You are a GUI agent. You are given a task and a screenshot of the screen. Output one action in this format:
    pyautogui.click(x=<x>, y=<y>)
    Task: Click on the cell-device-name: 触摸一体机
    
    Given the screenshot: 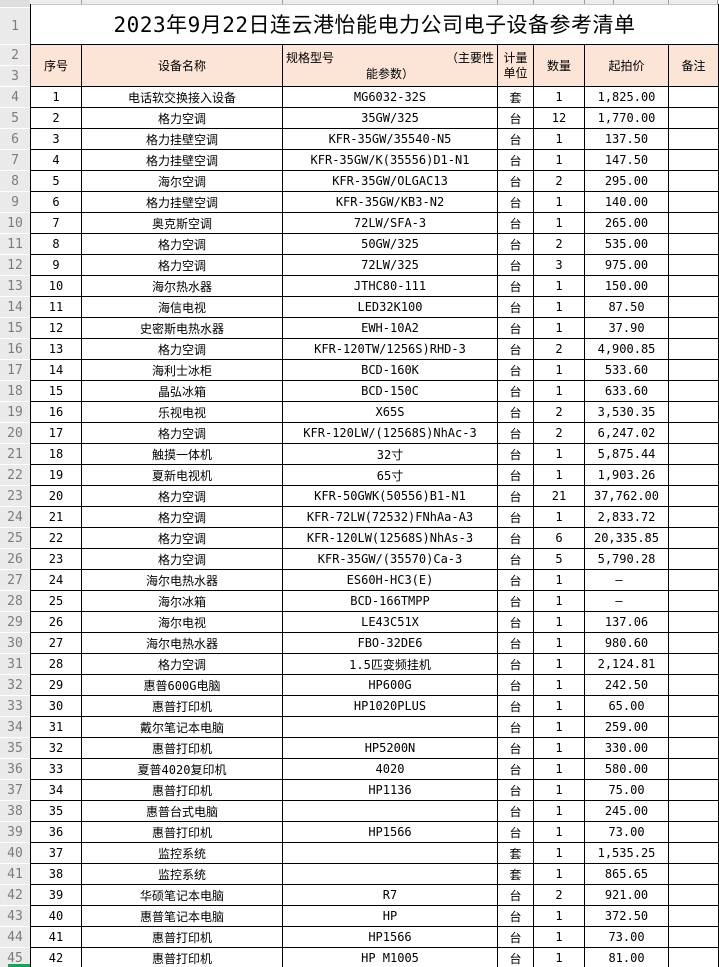 What is the action you would take?
    pyautogui.click(x=182, y=454)
    